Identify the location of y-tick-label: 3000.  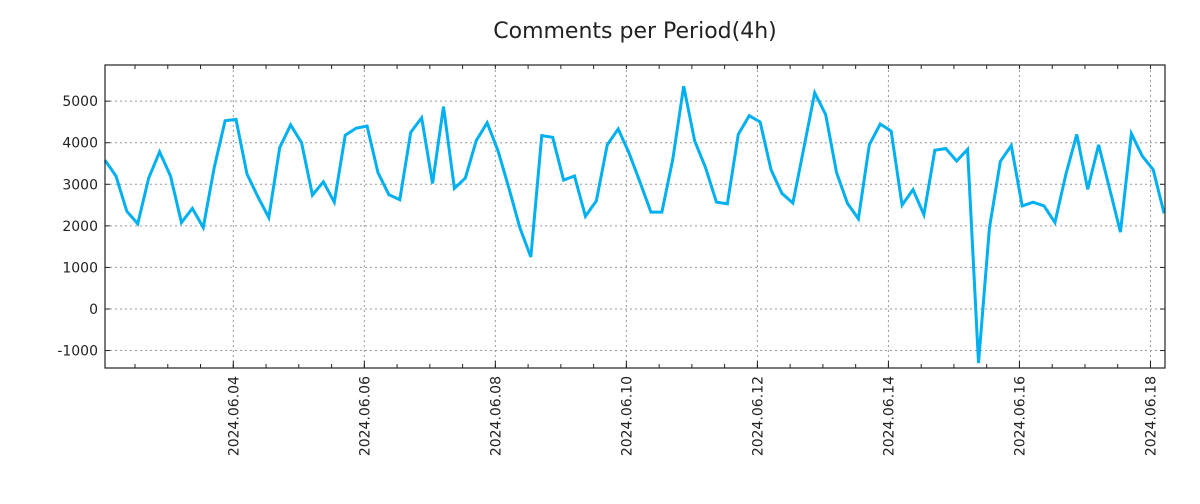
(80, 185).